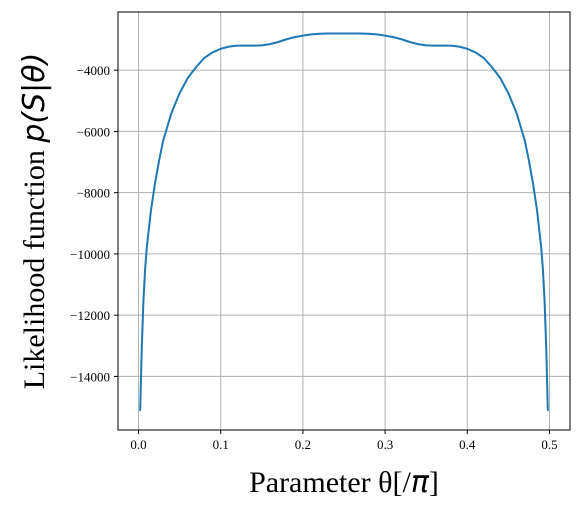  What do you see at coordinates (90, 376) in the screenshot?
I see `y-tick-label: −14000` at bounding box center [90, 376].